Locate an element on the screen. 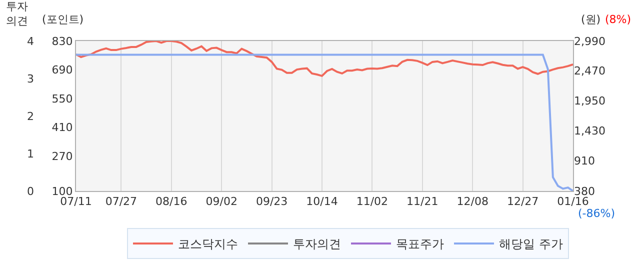 The width and height of the screenshot is (642, 268). y2-tick-label: 380 is located at coordinates (584, 191).